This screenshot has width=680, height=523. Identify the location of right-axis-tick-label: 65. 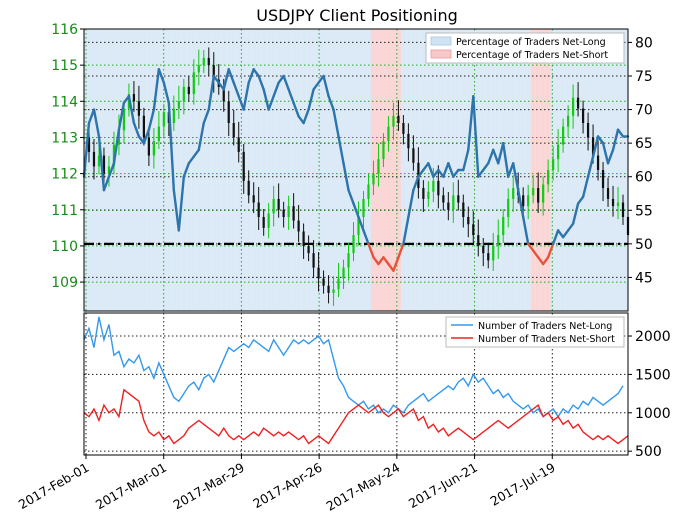
(644, 144).